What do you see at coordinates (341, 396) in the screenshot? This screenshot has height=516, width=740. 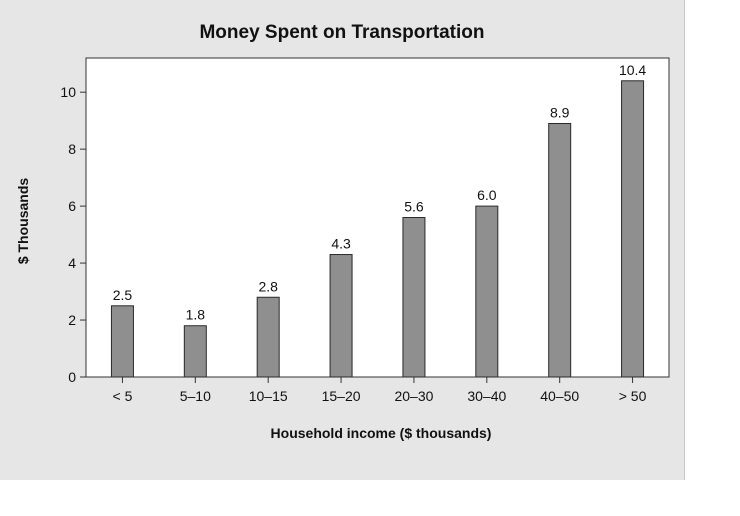 I see `x-tick-label: 15–20` at bounding box center [341, 396].